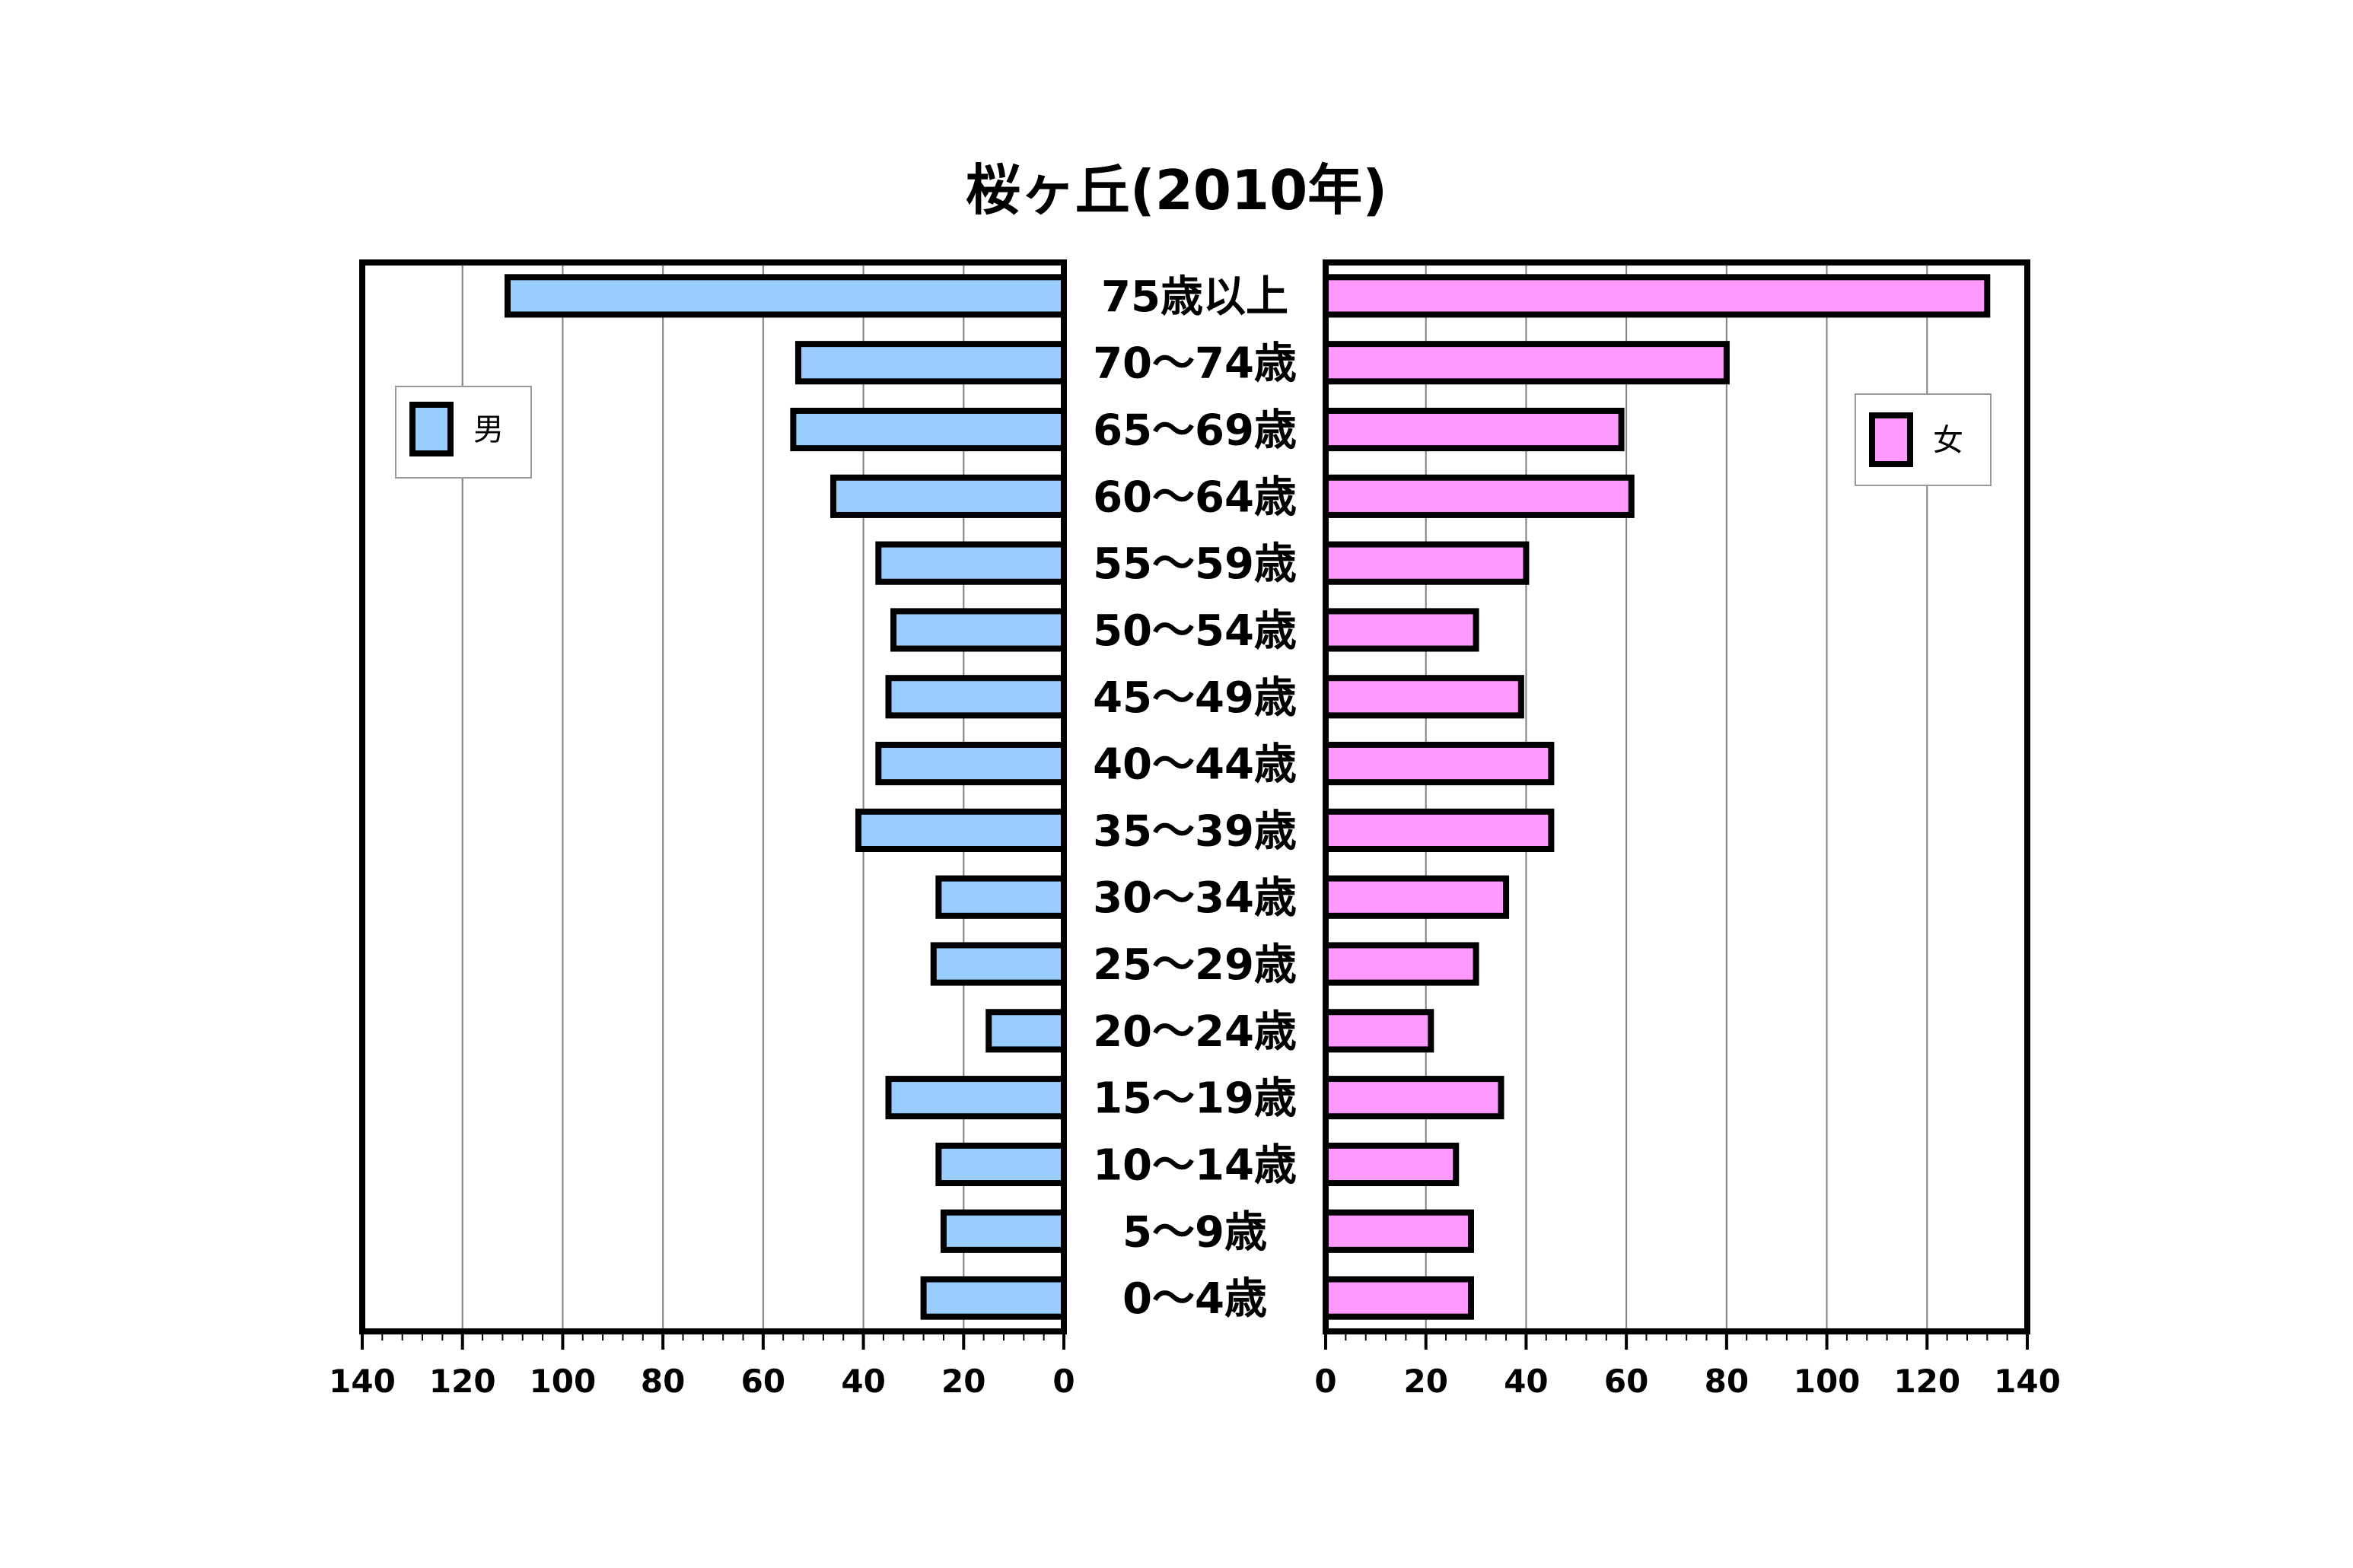  I want to click on male-tick-label: 120, so click(463, 1381).